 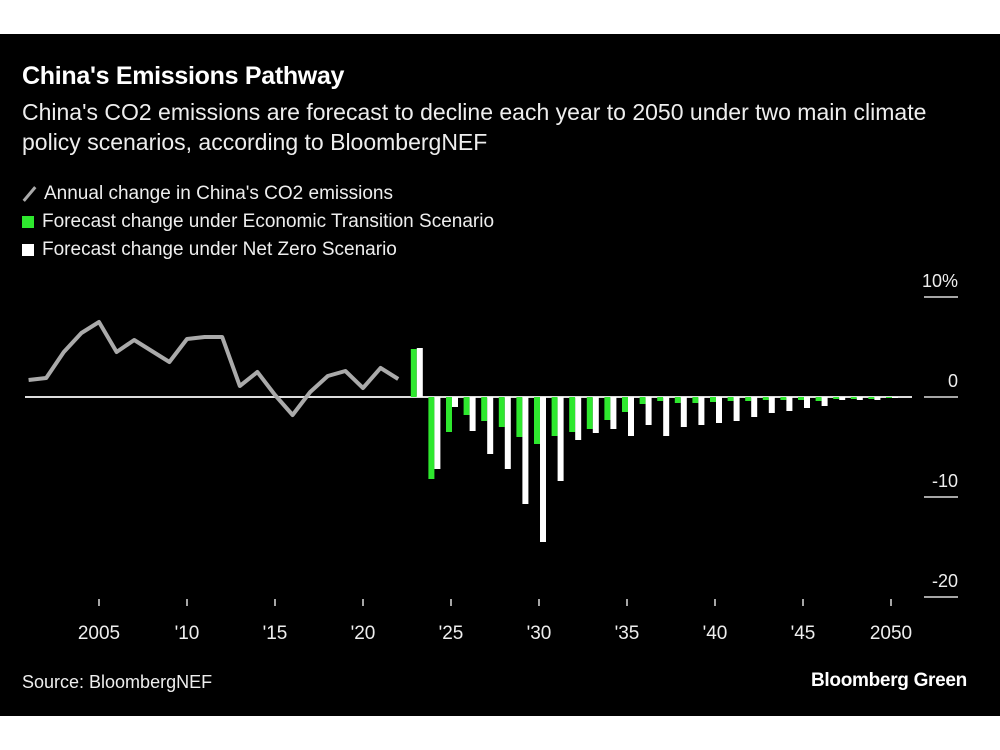 I want to click on legend-item-line: Annual change in China's CO2 emissions, so click(x=258, y=194).